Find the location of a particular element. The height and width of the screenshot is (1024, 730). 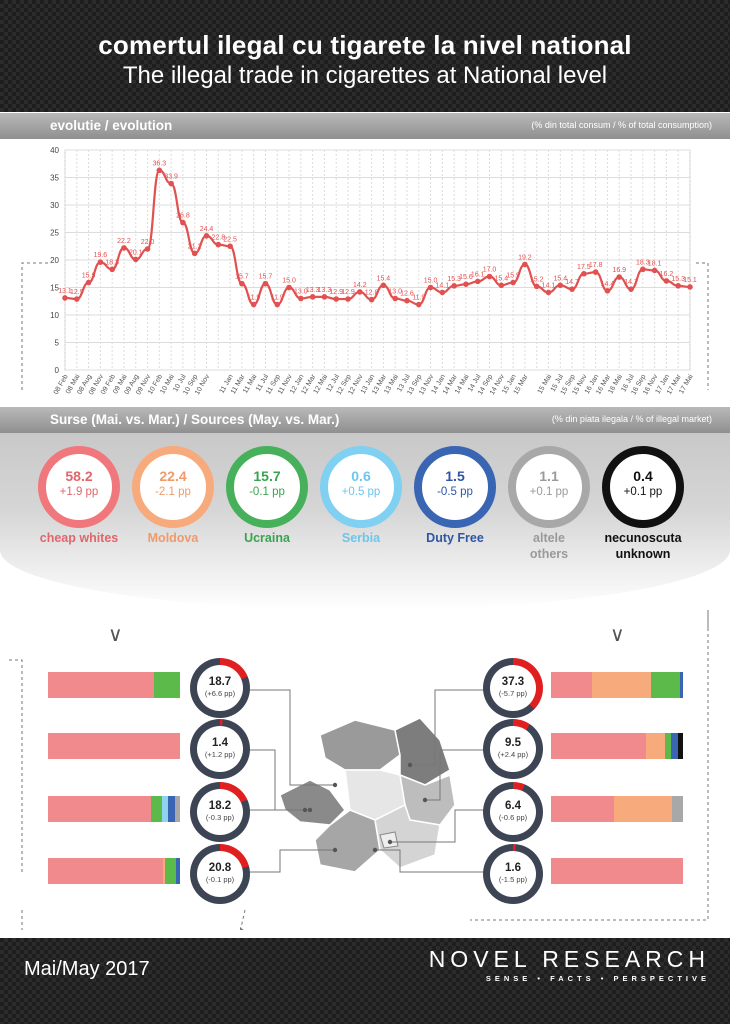

data-label: 17.8 is located at coordinates (596, 265).